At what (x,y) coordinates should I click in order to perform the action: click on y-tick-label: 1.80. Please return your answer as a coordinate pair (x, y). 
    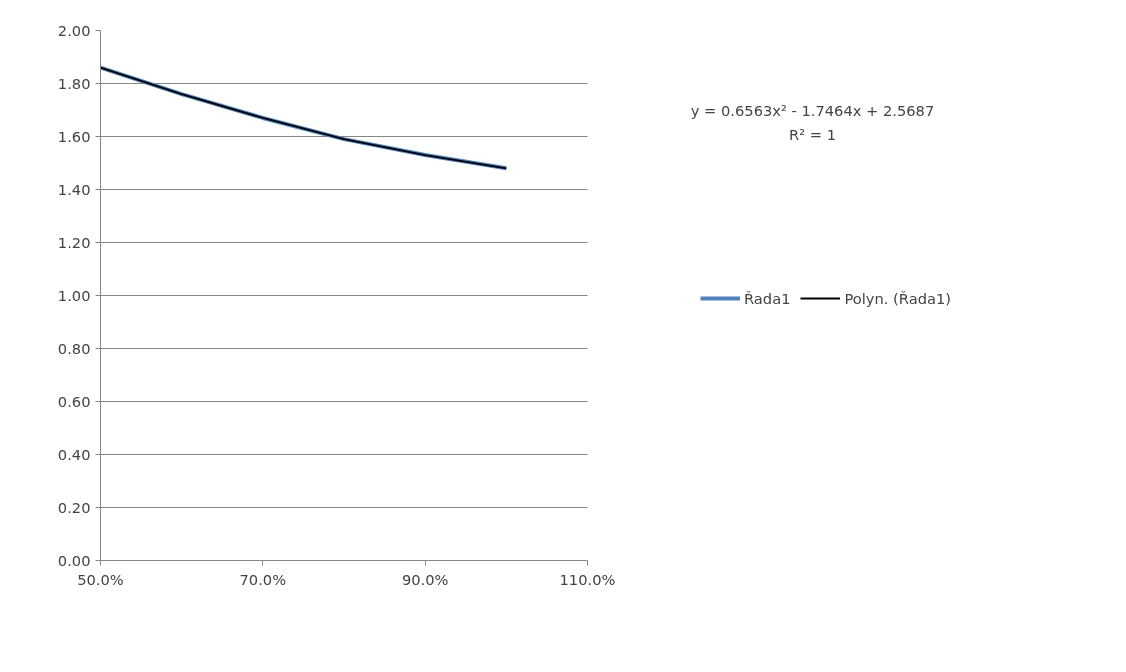
    Looking at the image, I should click on (74, 83).